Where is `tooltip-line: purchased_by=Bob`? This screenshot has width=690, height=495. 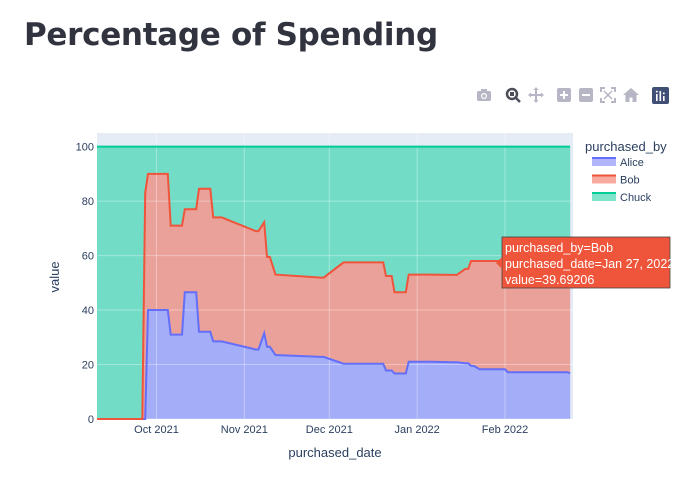 tooltip-line: purchased_by=Bob is located at coordinates (559, 248).